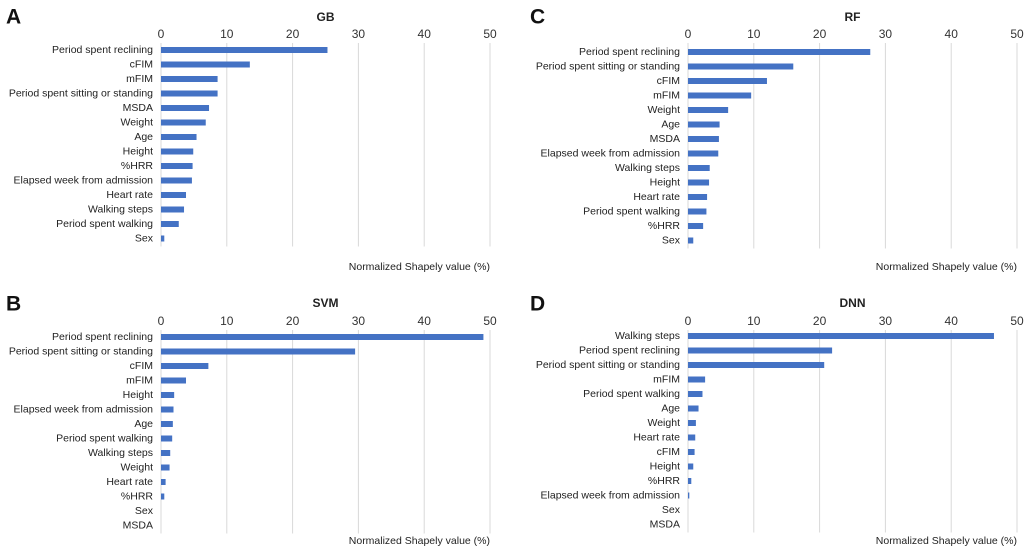  What do you see at coordinates (647, 168) in the screenshot?
I see `category-label: Walking steps` at bounding box center [647, 168].